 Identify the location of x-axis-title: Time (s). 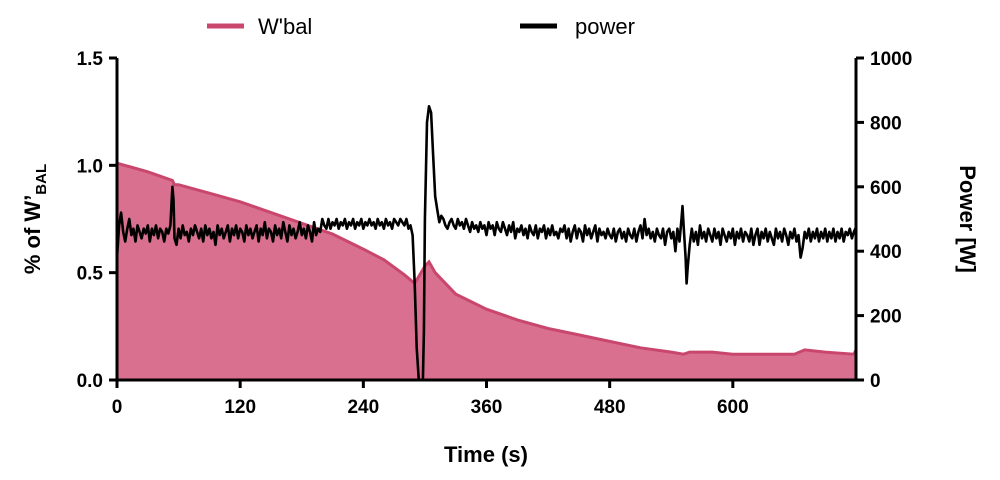
(486, 454).